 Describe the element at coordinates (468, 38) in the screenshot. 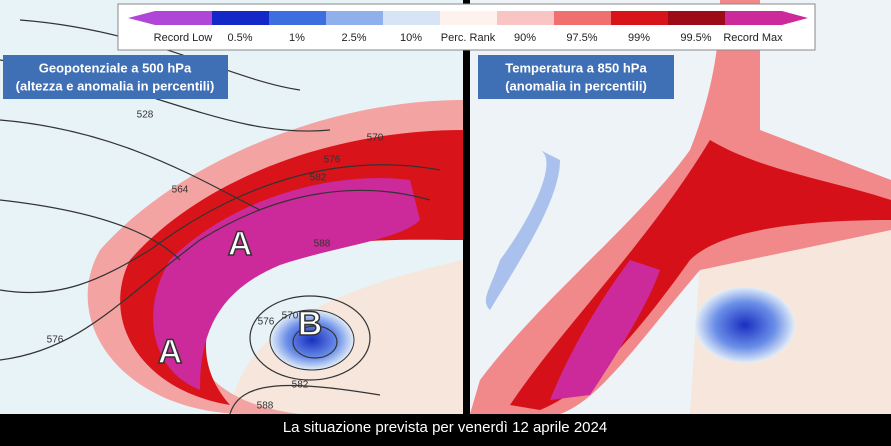

I see `legend-label: Perc. Rank` at that location.